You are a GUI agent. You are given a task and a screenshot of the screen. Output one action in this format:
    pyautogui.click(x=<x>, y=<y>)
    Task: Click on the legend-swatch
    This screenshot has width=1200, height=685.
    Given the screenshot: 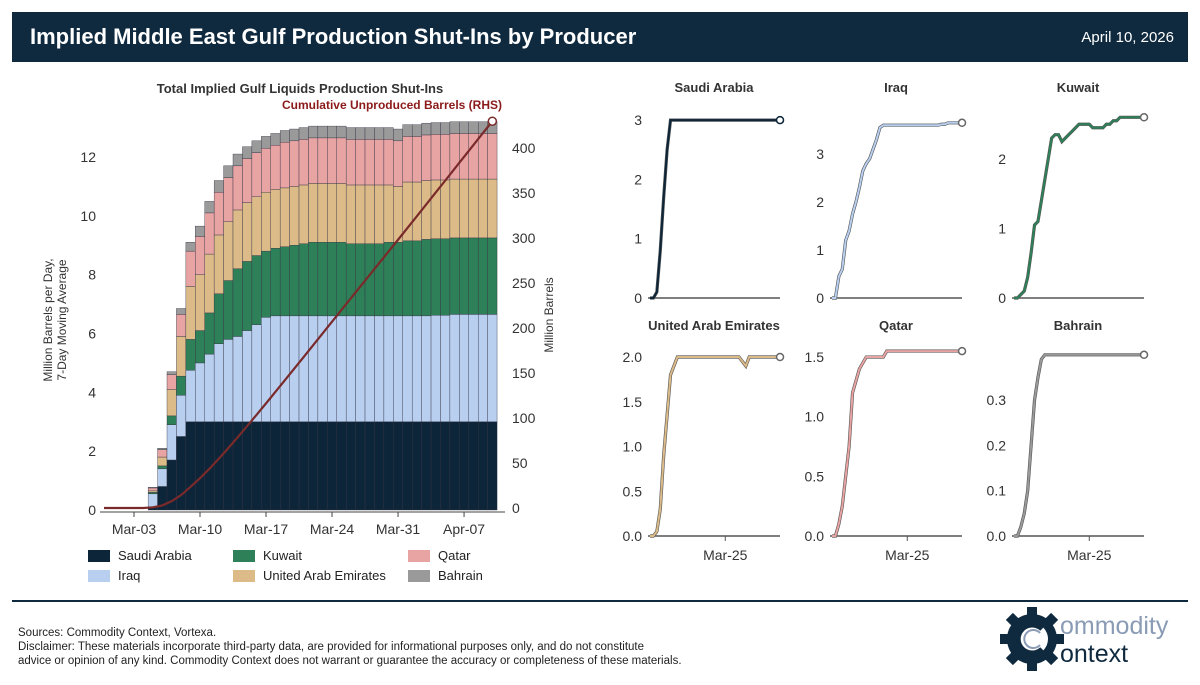 What is the action you would take?
    pyautogui.click(x=419, y=555)
    